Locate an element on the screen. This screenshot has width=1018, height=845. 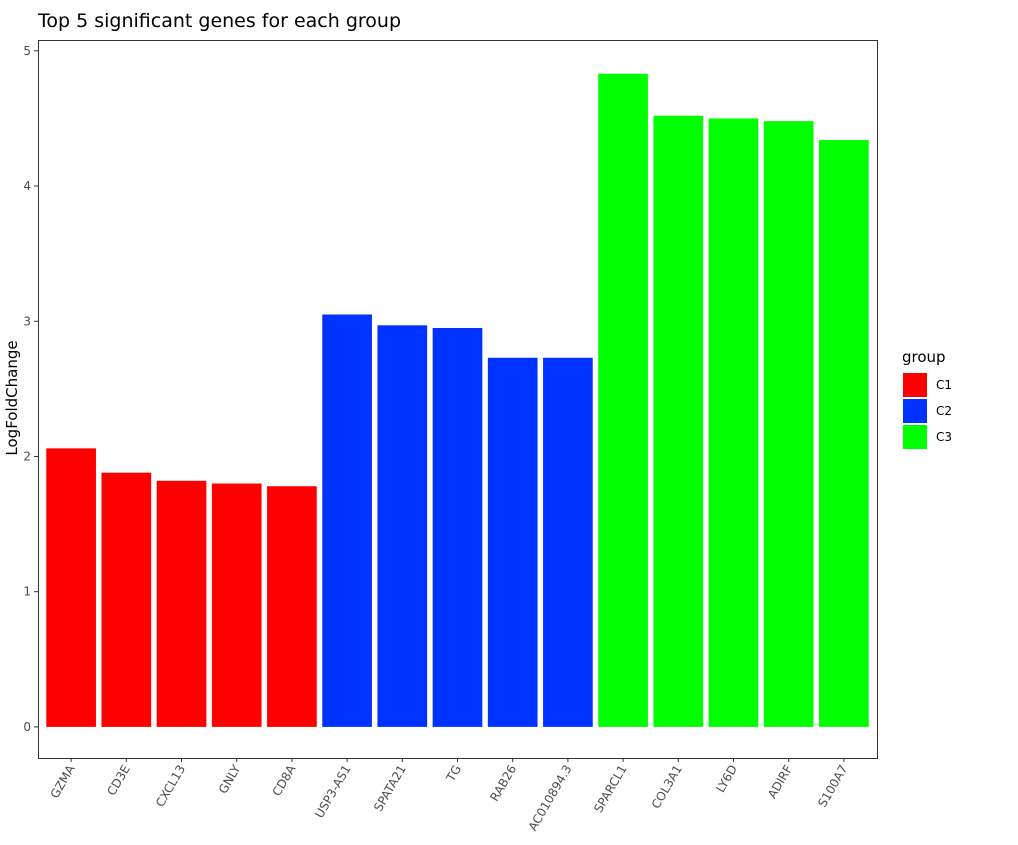
legend-title: group is located at coordinates (924, 357).